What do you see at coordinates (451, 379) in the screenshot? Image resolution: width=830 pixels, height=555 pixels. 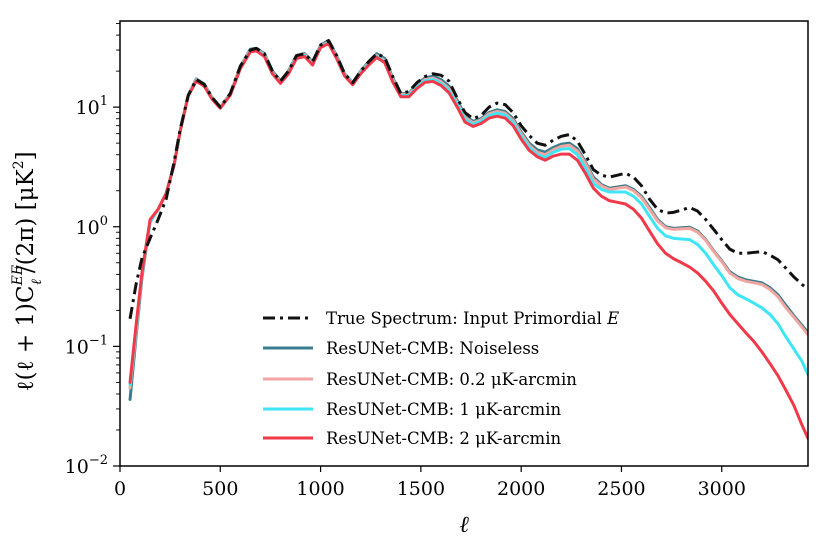 I see `legend-label-2: ResUNet-CMB: 0.2 μK-arcmin` at bounding box center [451, 379].